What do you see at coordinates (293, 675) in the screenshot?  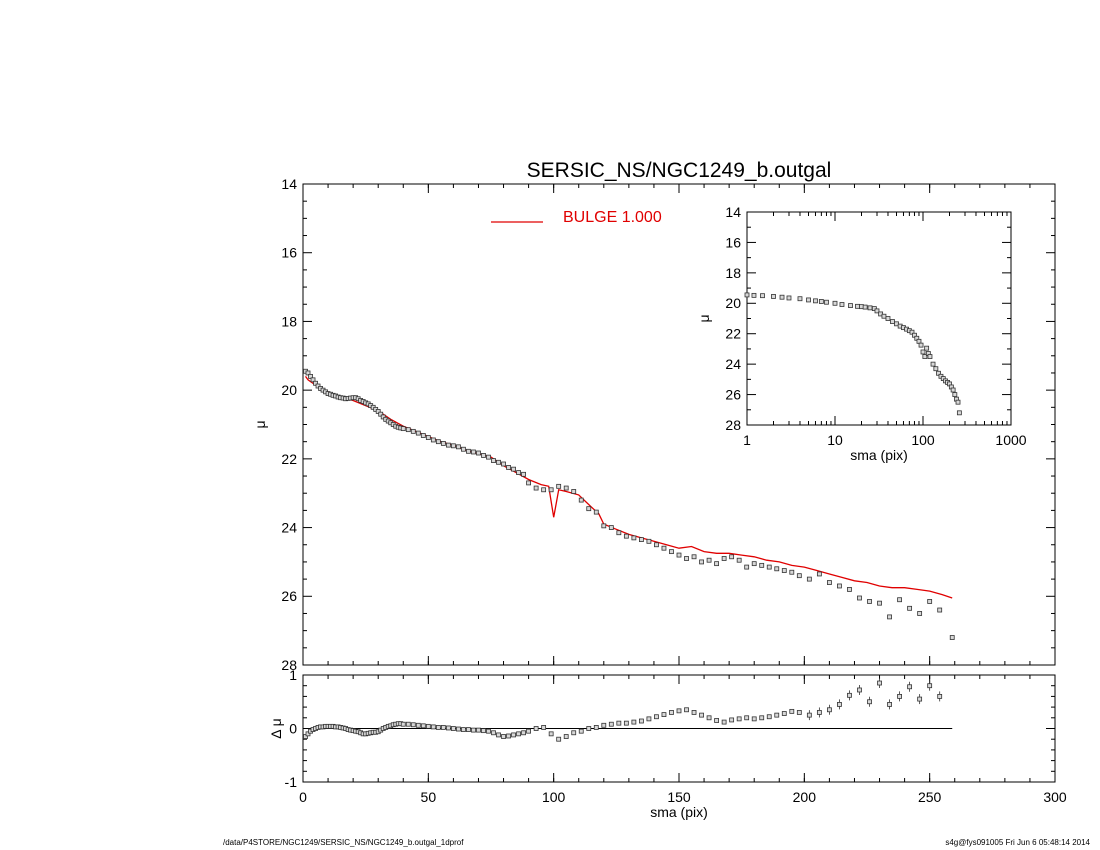 I see `y-tick-label: 1` at bounding box center [293, 675].